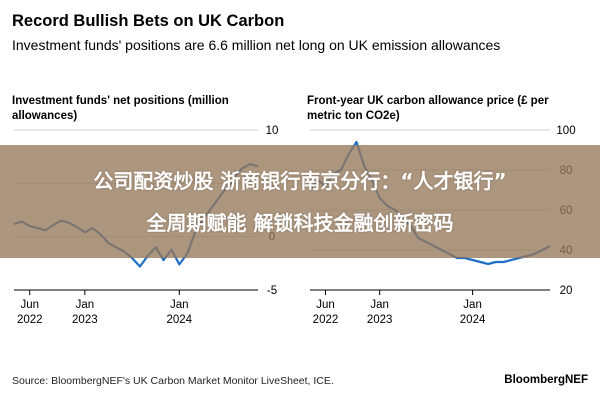 This screenshot has height=400, width=600. Describe the element at coordinates (272, 291) in the screenshot. I see `y-tick-label: -5` at that location.